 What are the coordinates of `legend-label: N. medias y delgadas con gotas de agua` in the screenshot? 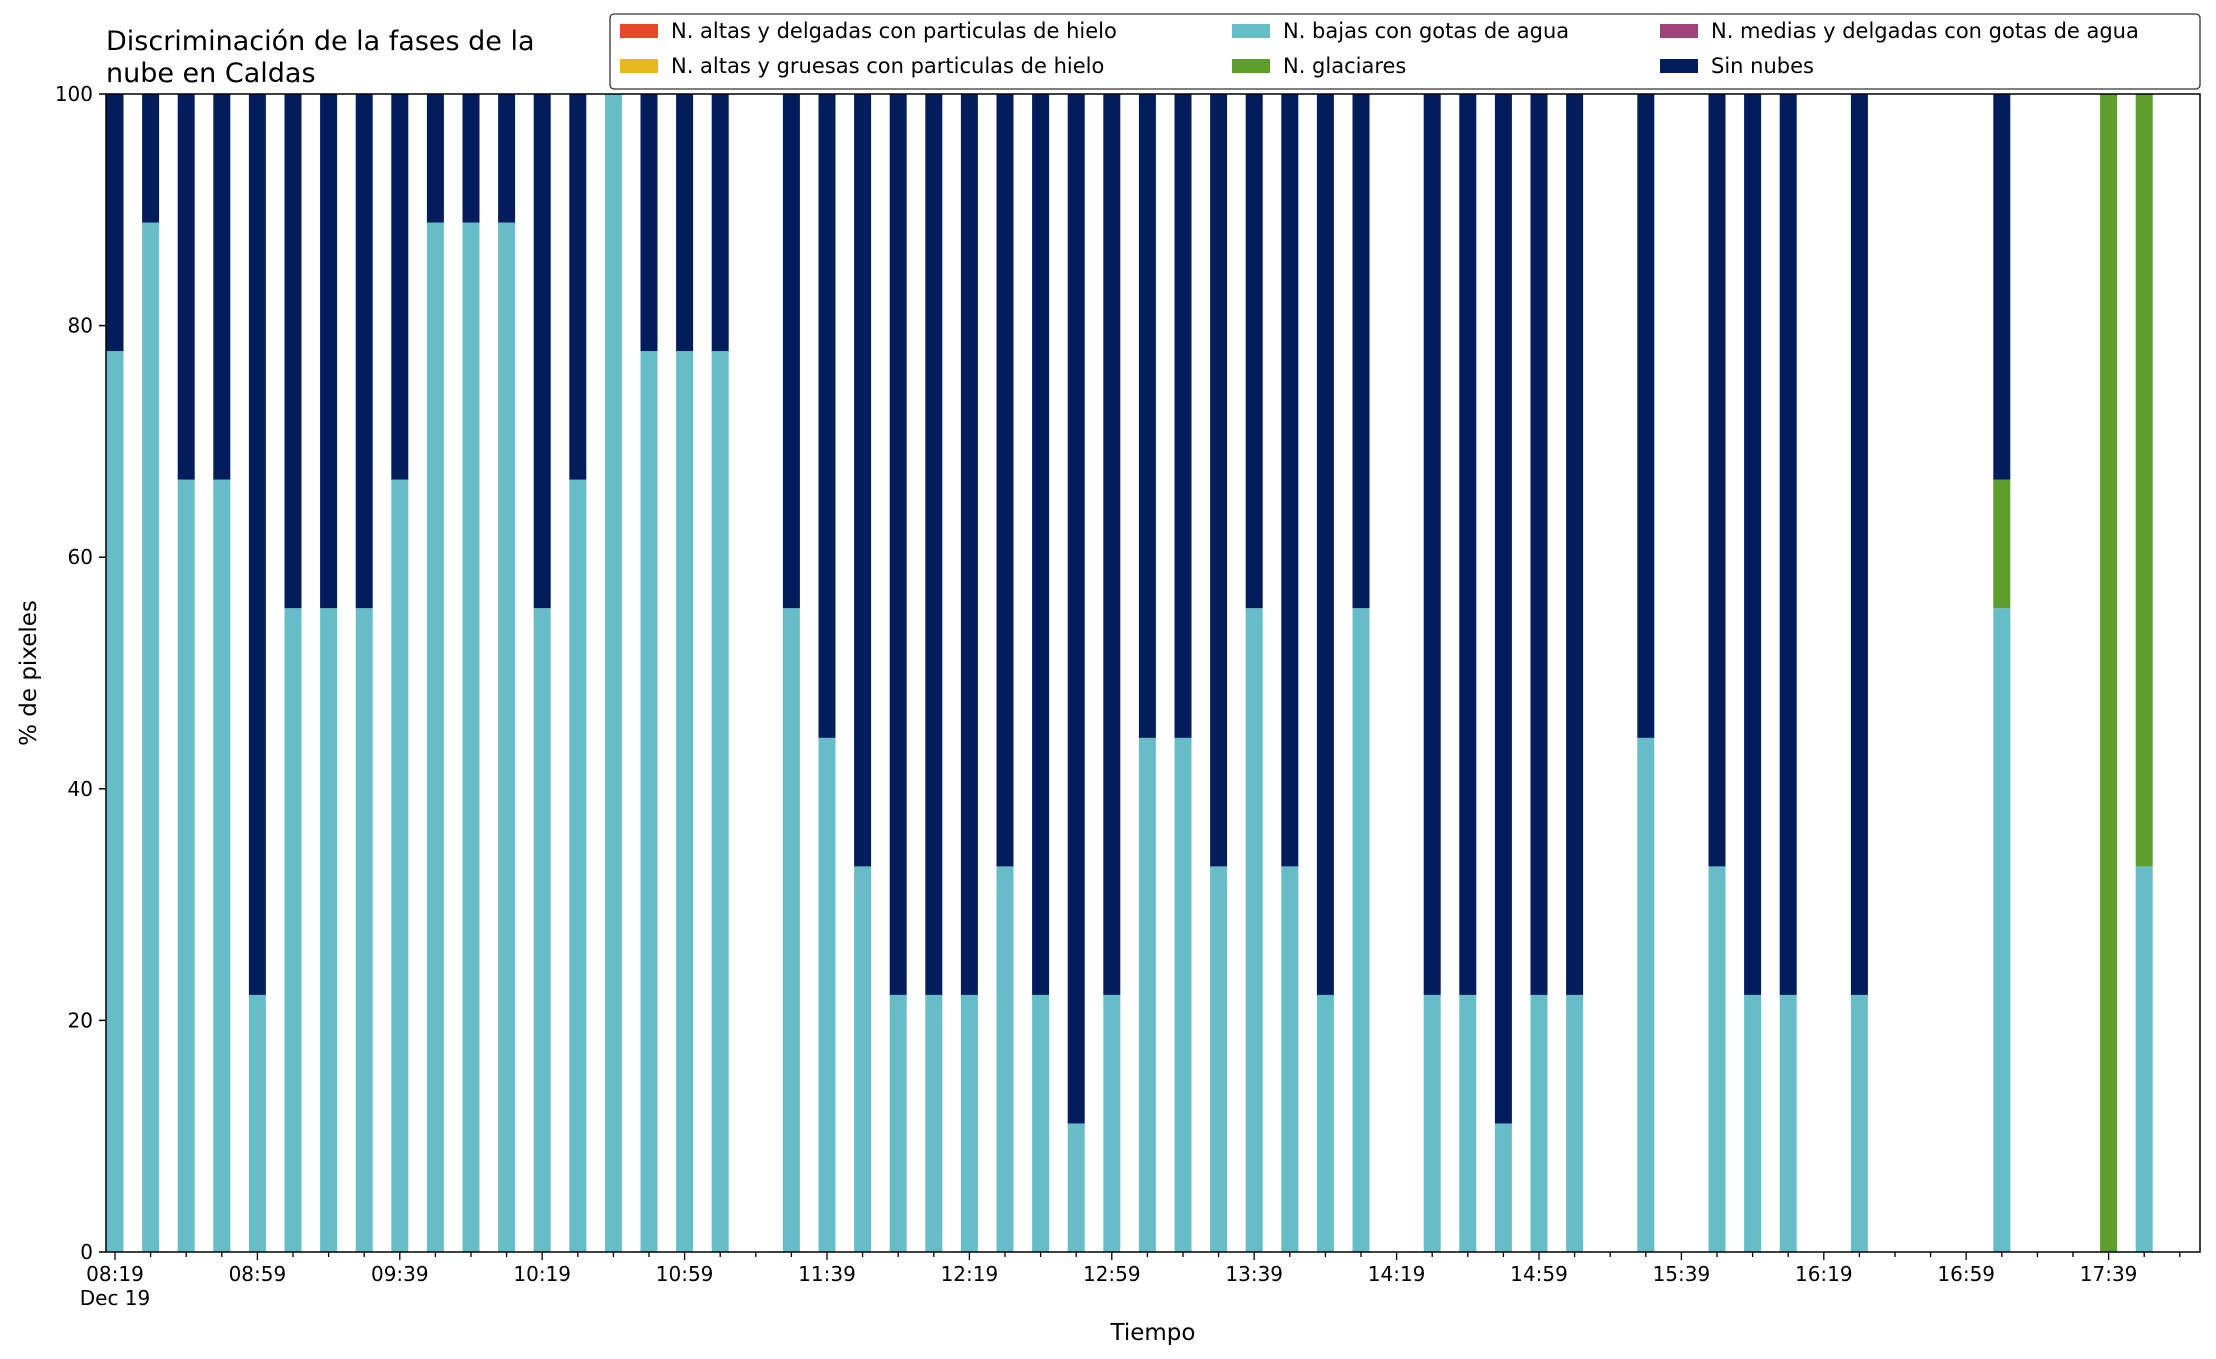 It's located at (1925, 31).